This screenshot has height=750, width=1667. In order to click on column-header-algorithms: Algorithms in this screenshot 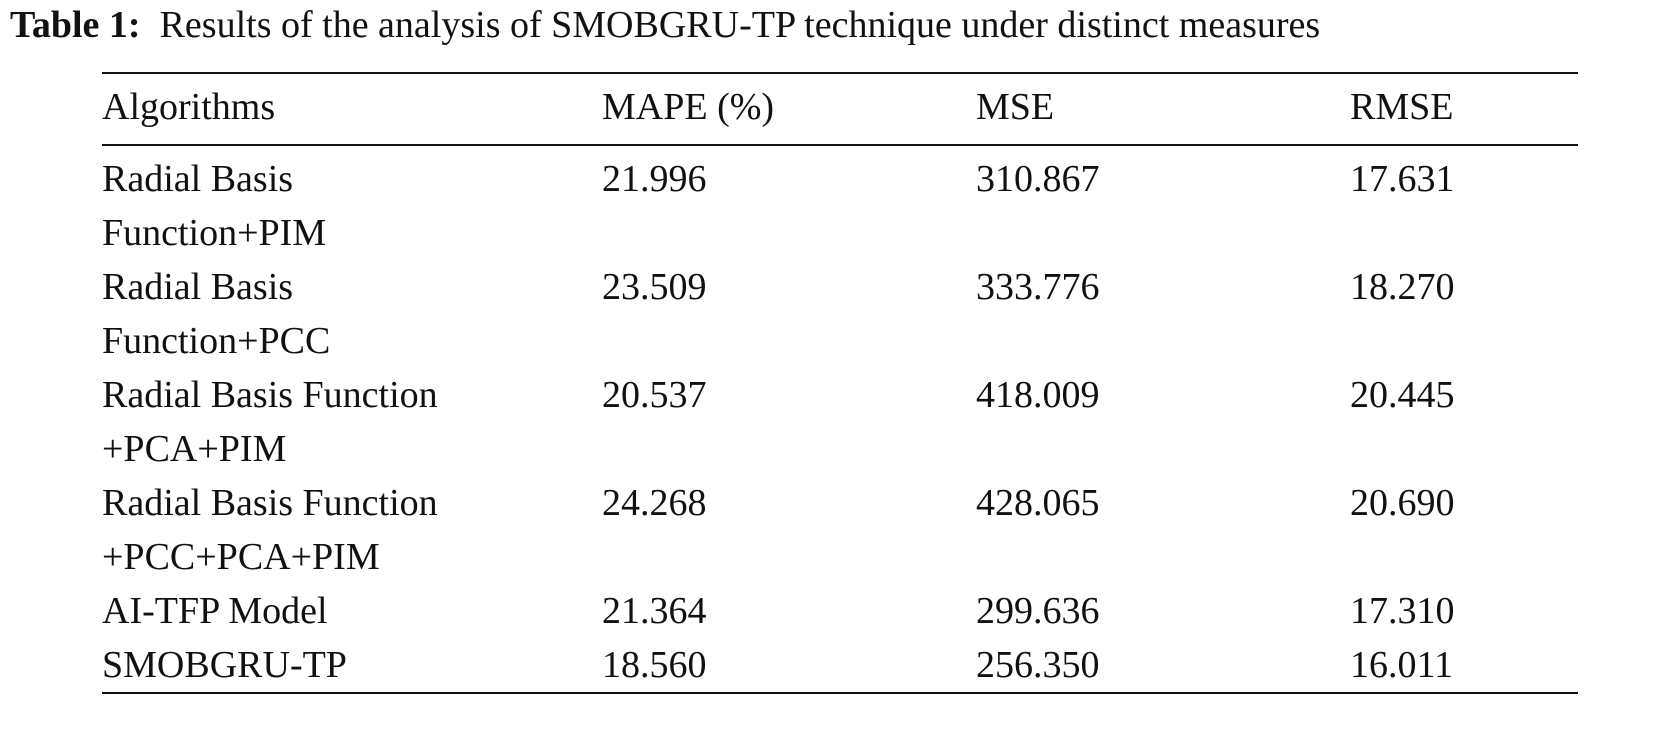, I will do `click(189, 107)`.